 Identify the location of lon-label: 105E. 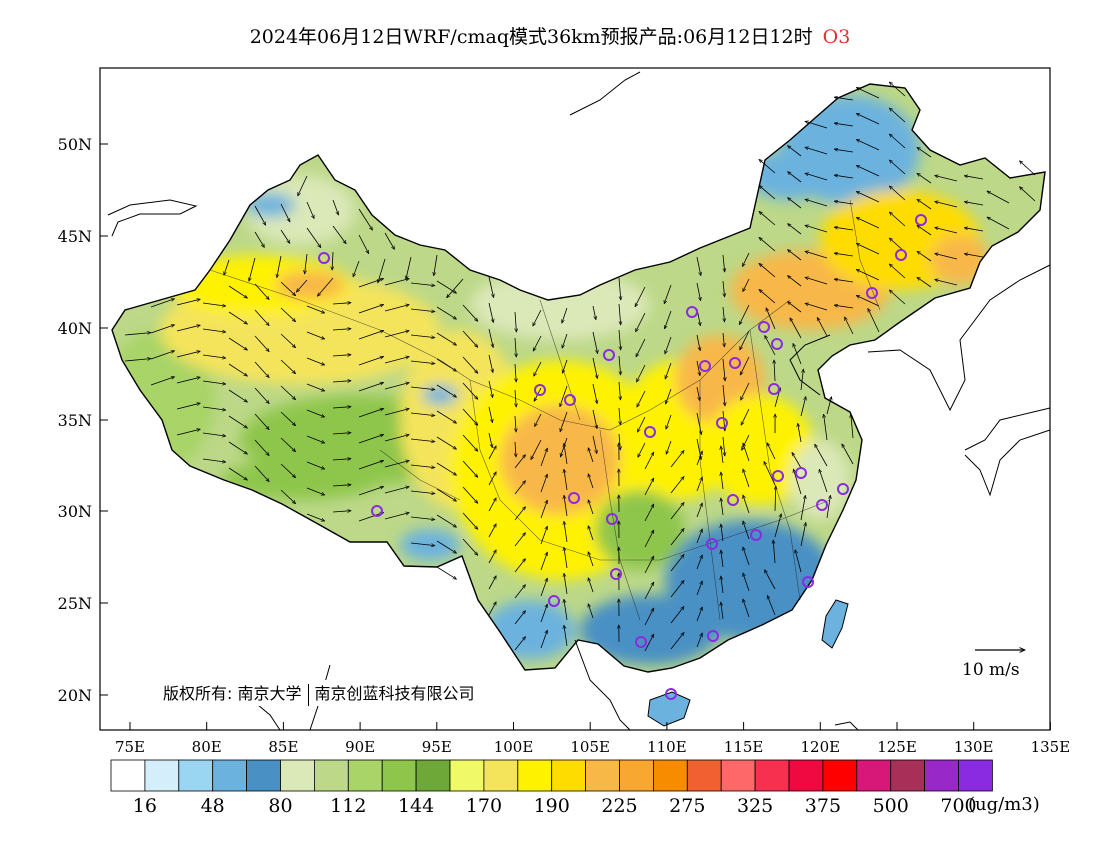
(590, 747).